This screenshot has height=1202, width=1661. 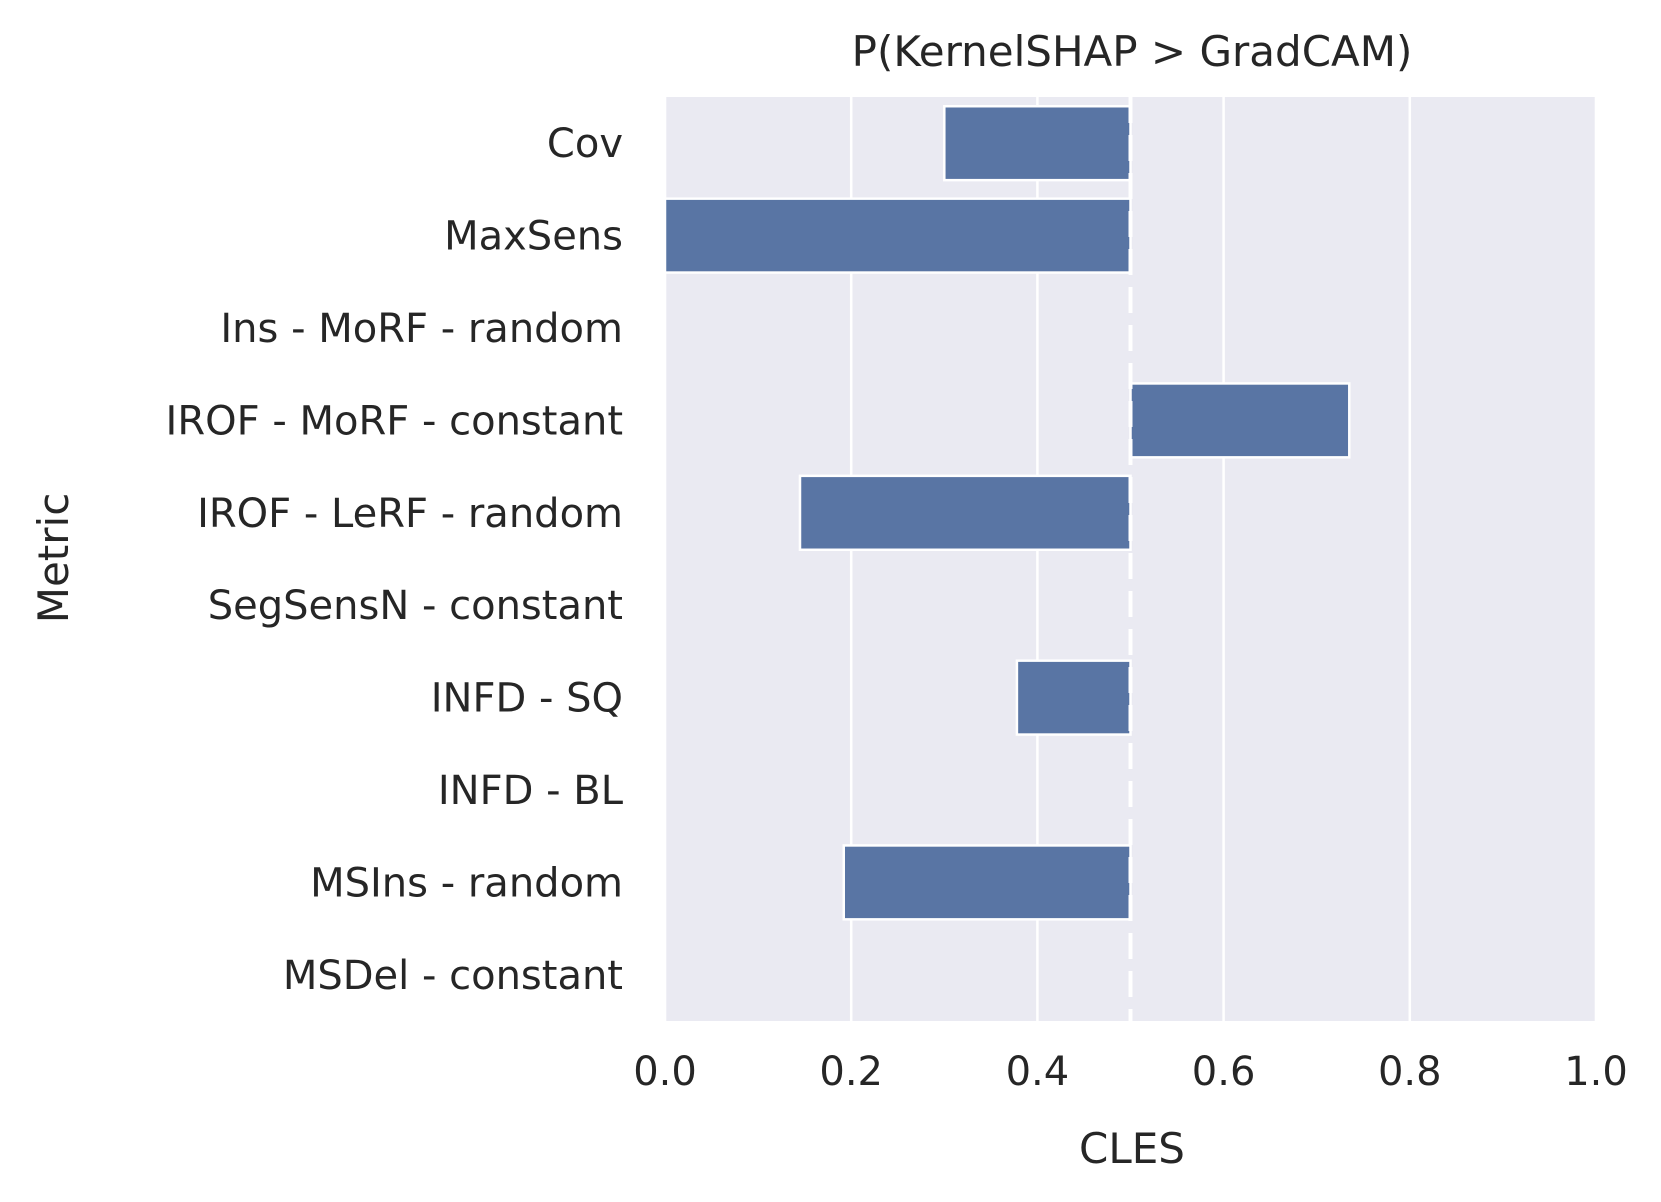 I want to click on x-tick-label: 1.0, so click(x=1596, y=1072).